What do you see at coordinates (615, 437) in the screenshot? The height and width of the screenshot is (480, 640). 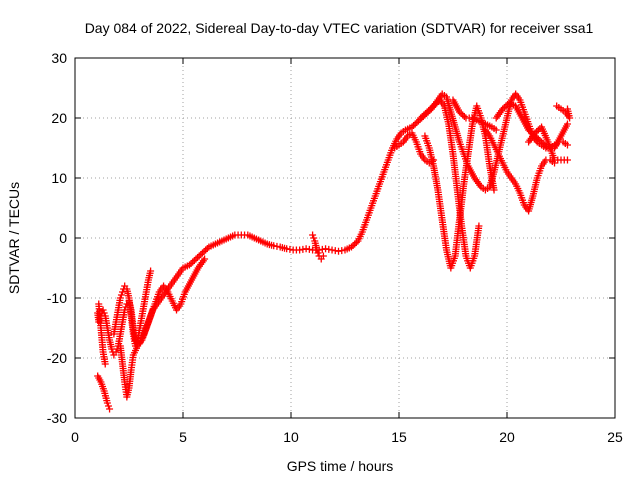 I see `x-tick-label: 25` at bounding box center [615, 437].